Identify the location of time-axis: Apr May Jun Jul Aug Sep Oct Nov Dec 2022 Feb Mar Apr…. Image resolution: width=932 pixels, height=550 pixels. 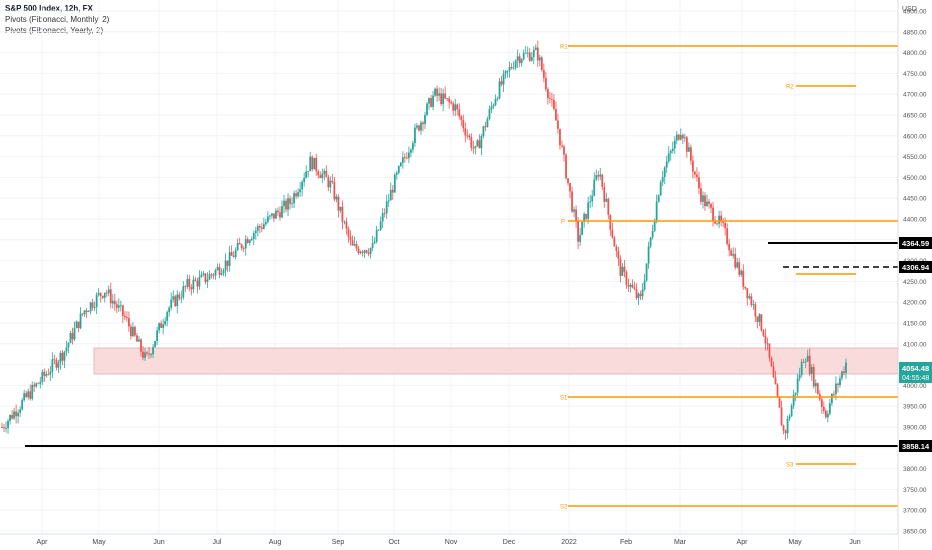
(449, 542).